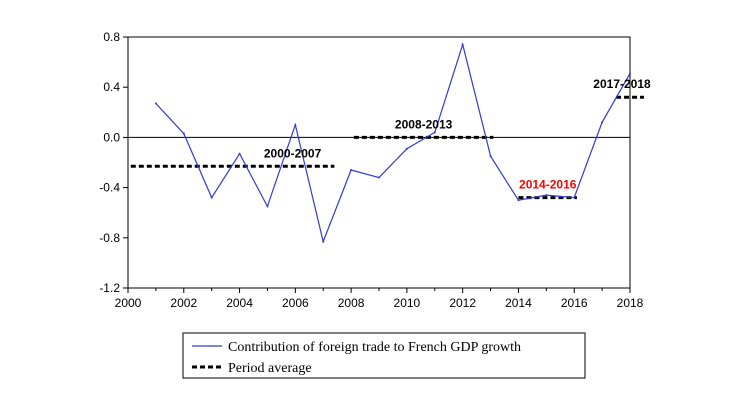 This screenshot has height=410, width=730. What do you see at coordinates (518, 303) in the screenshot?
I see `x-tick-label: 2014` at bounding box center [518, 303].